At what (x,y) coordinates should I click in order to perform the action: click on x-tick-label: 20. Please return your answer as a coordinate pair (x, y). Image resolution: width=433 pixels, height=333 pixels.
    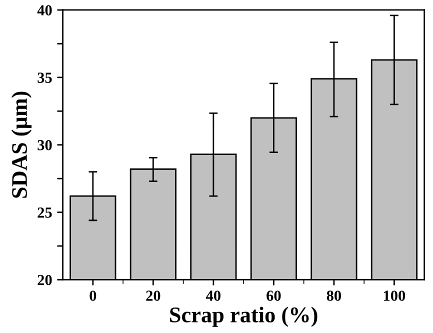
    Looking at the image, I should click on (153, 295).